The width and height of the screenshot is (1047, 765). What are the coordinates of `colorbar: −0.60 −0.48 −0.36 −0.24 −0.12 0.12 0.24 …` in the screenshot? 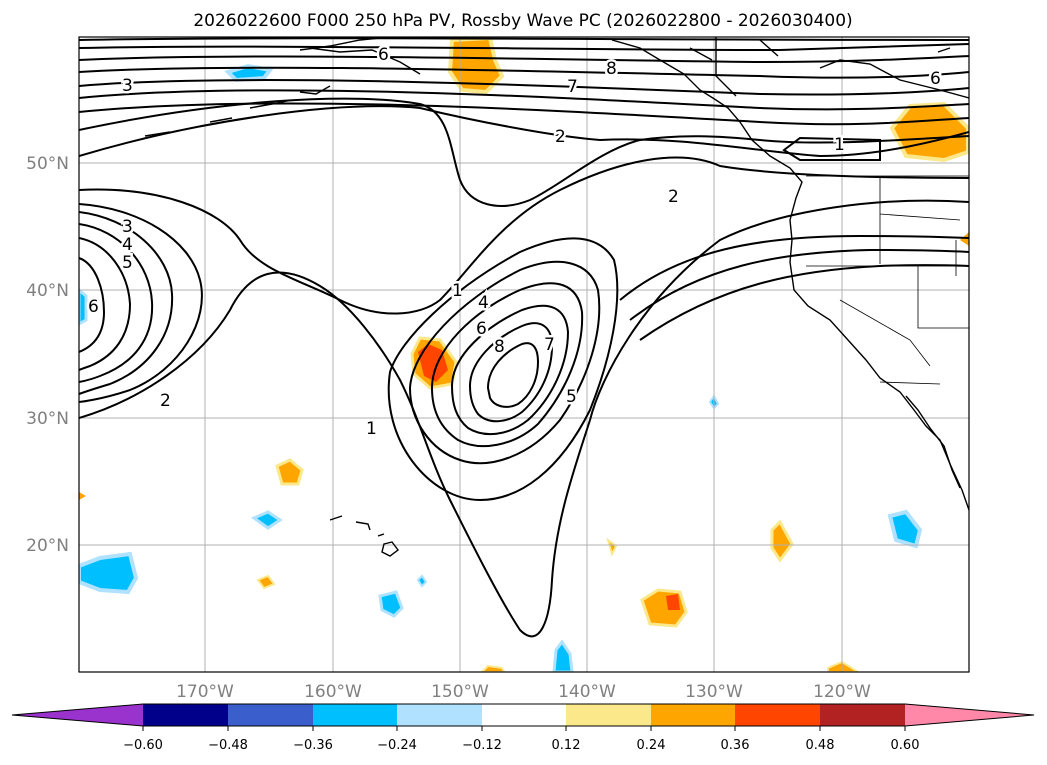 It's located at (523, 728).